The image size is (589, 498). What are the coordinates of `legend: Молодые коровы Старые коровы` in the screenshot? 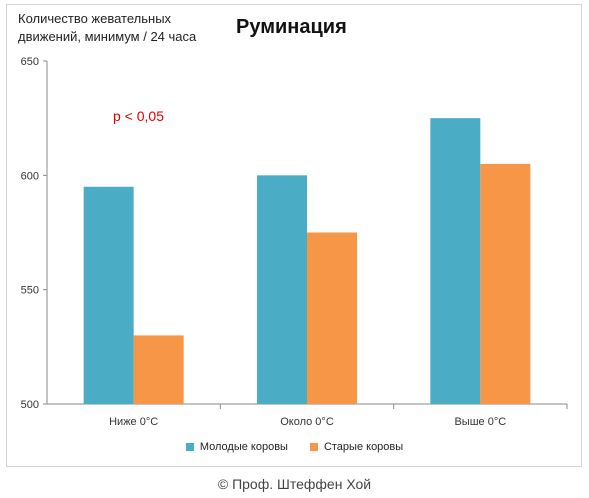 It's located at (294, 447).